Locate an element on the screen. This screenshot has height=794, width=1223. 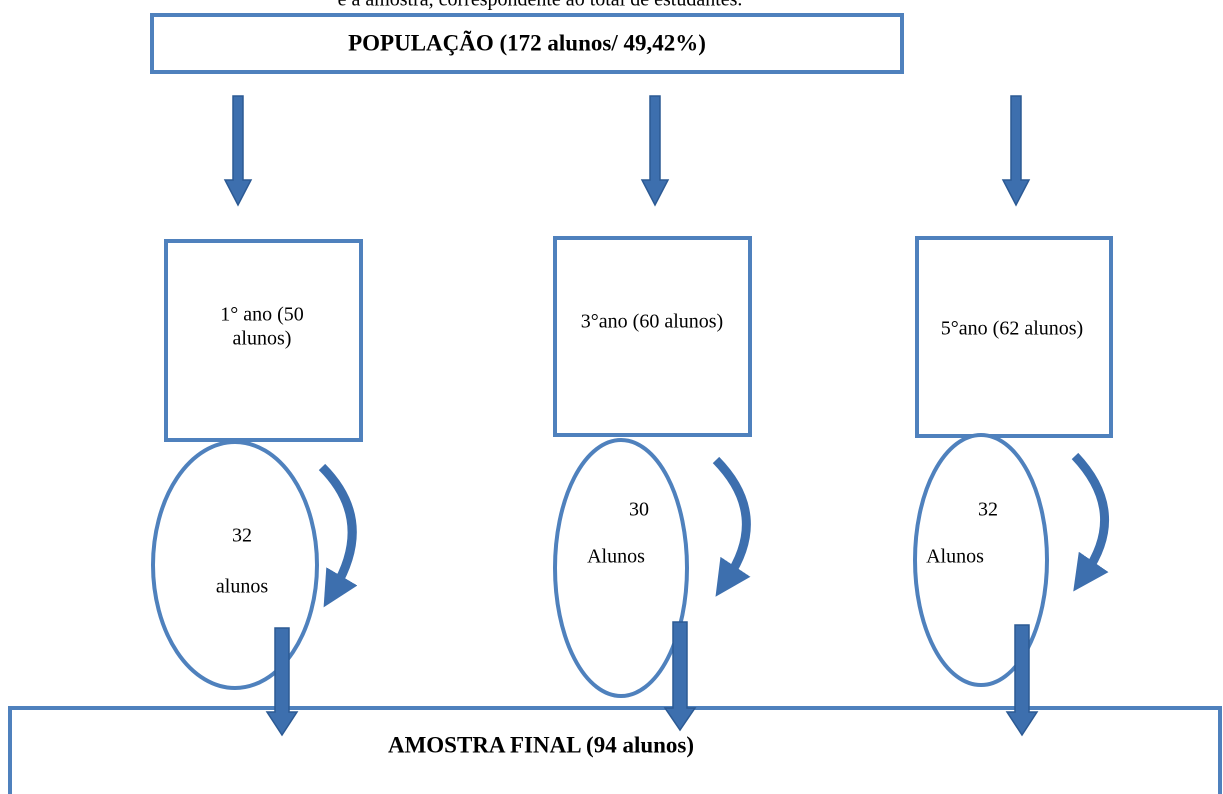
group-label: alunos) is located at coordinates (262, 339).